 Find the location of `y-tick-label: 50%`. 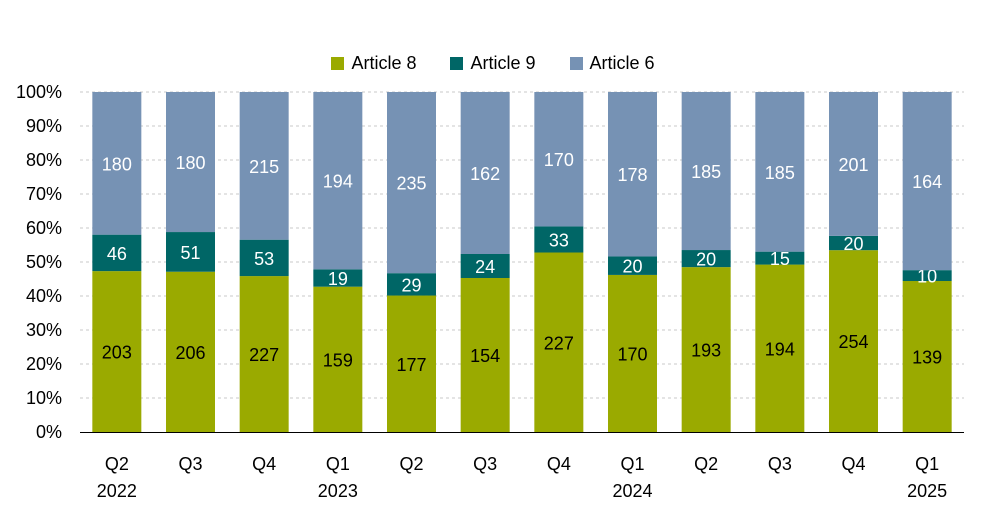

y-tick-label: 50% is located at coordinates (44, 262).